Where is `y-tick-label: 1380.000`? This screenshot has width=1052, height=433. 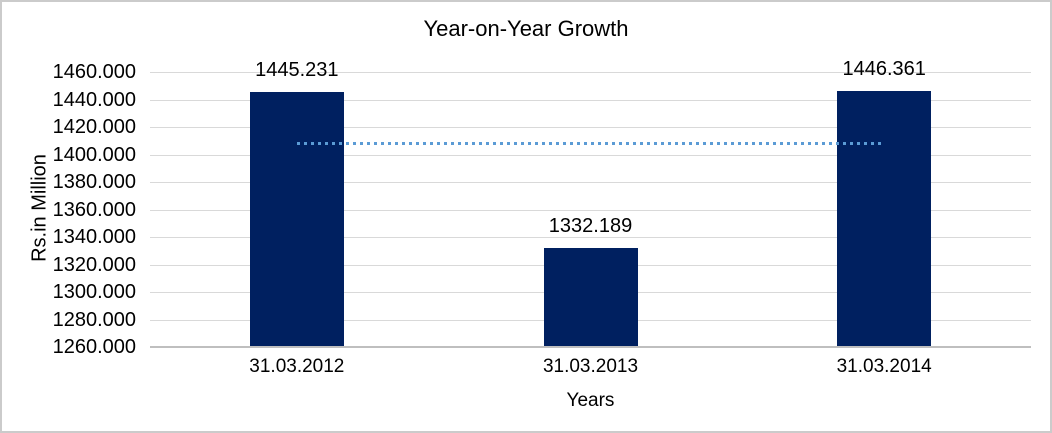
y-tick-label: 1380.000 is located at coordinates (94, 182).